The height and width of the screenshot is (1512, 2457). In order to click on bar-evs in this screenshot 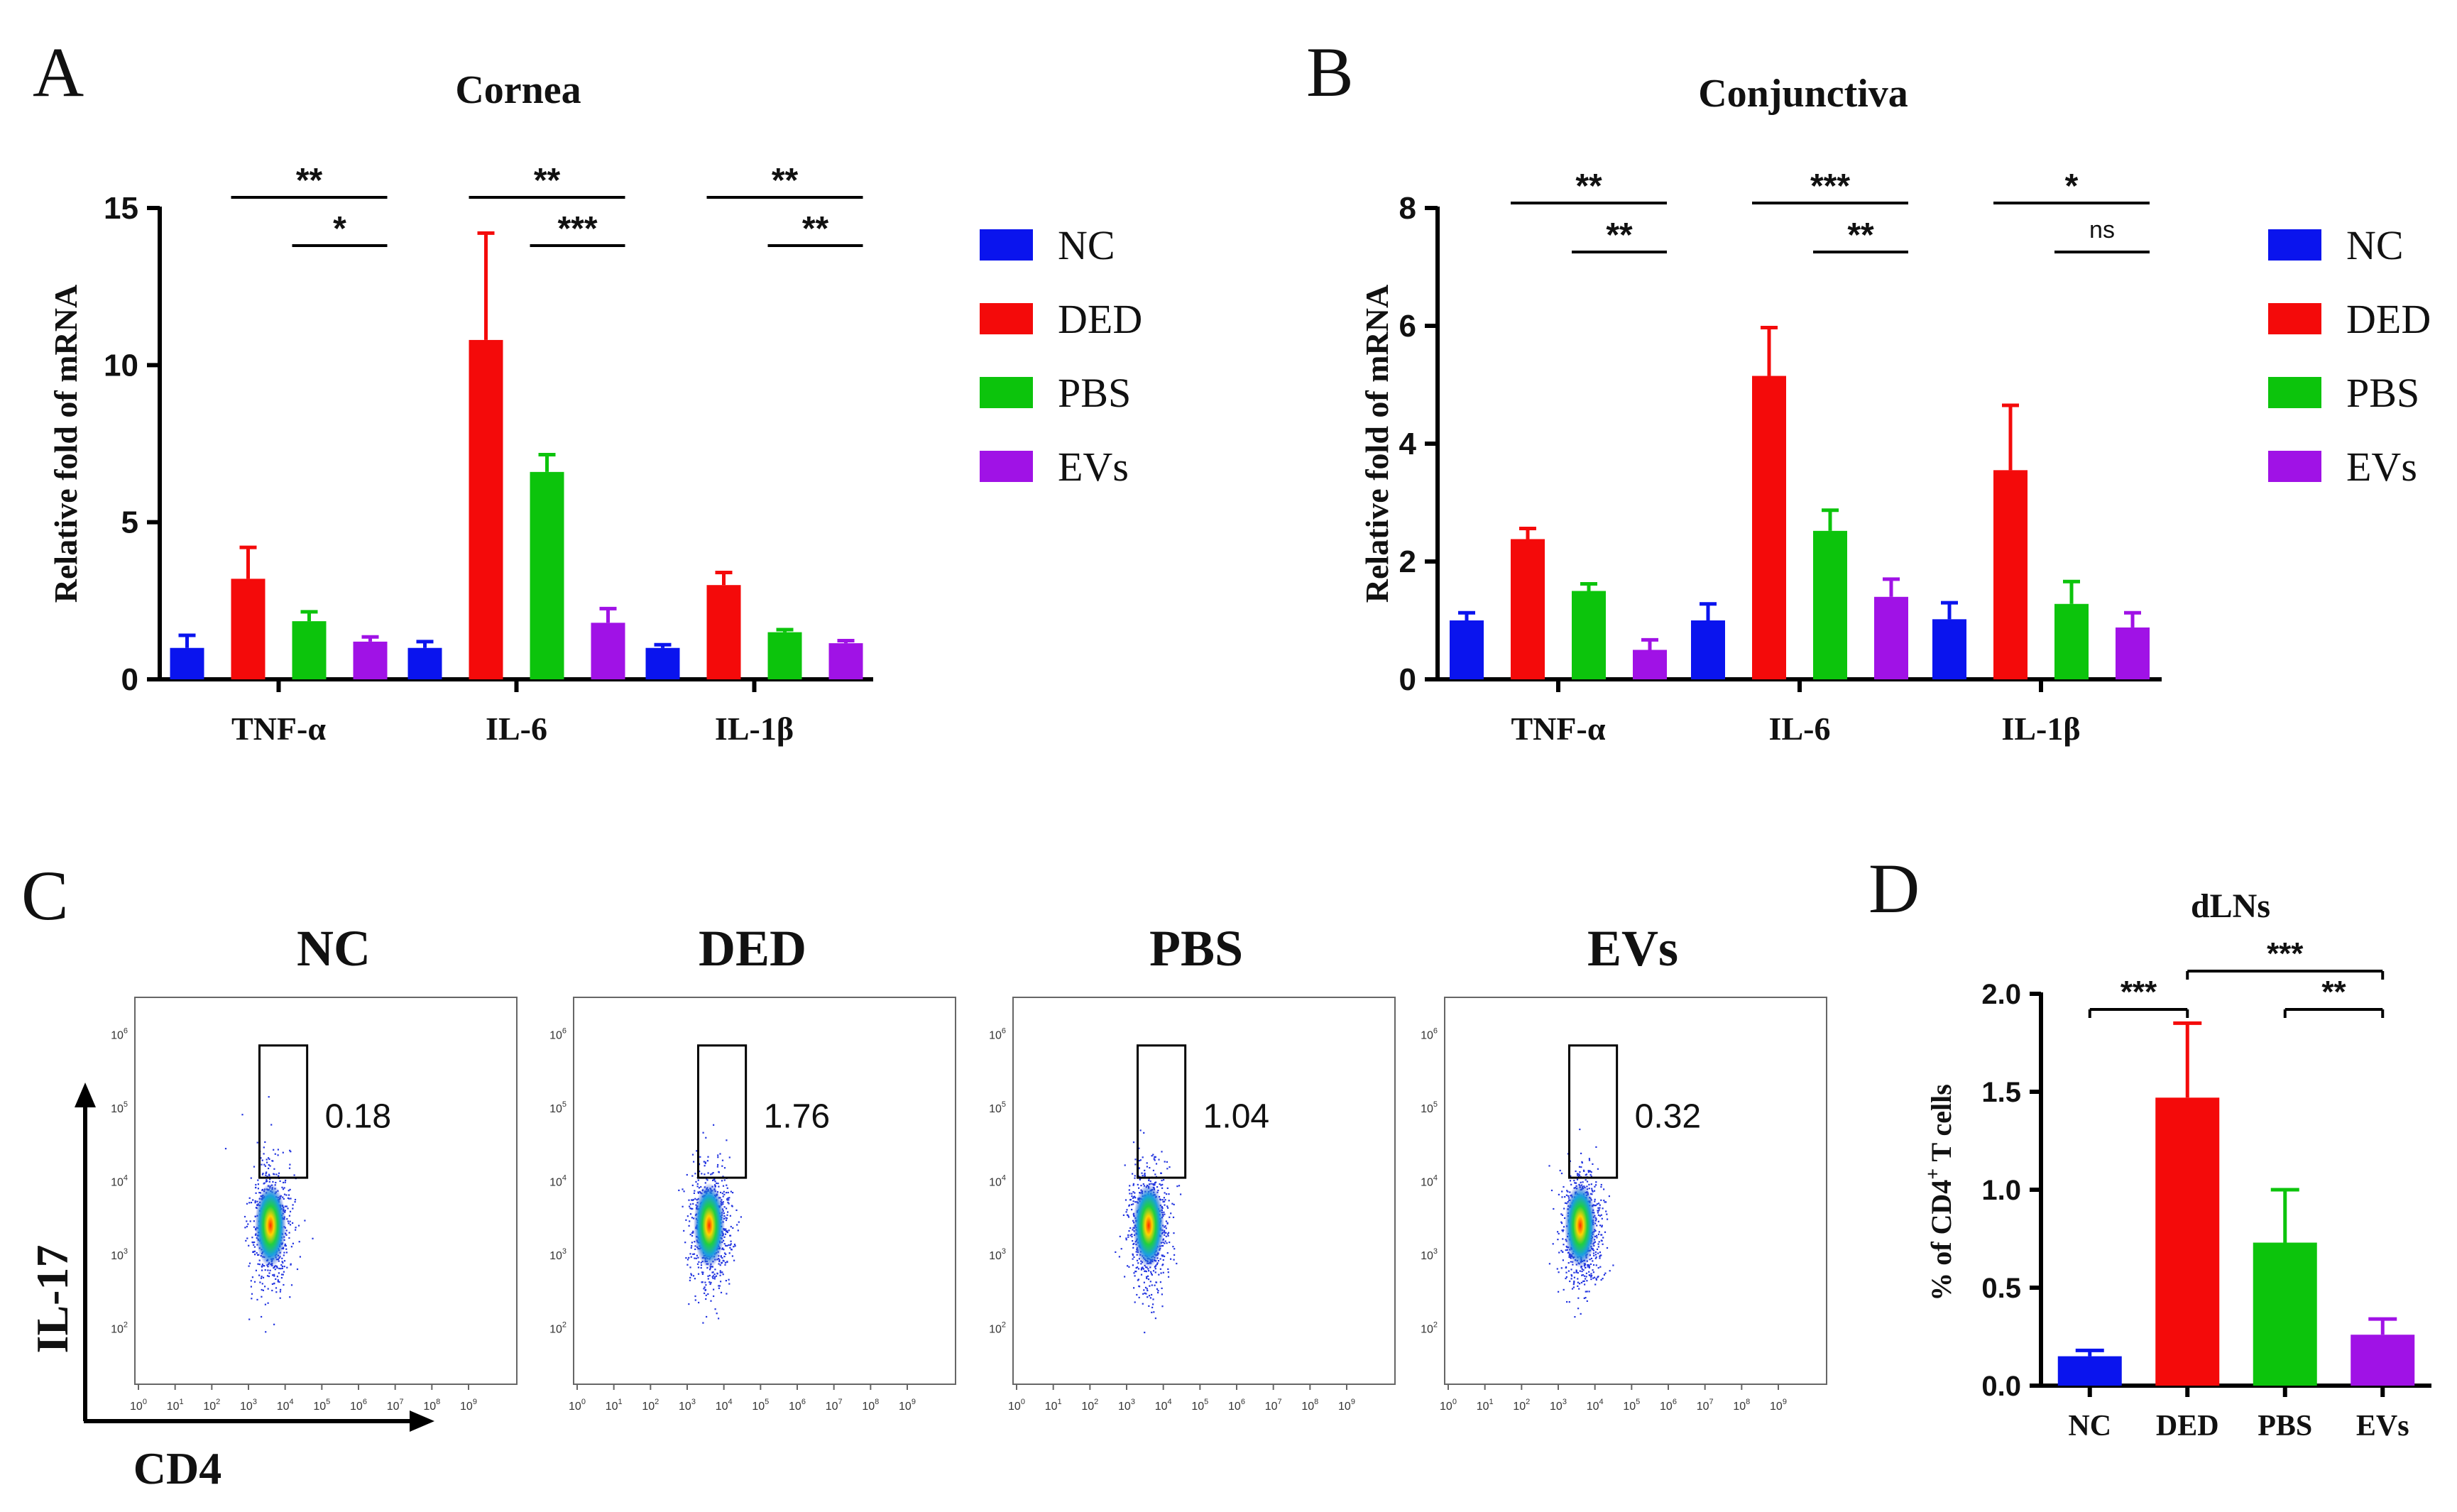, I will do `click(845, 661)`.